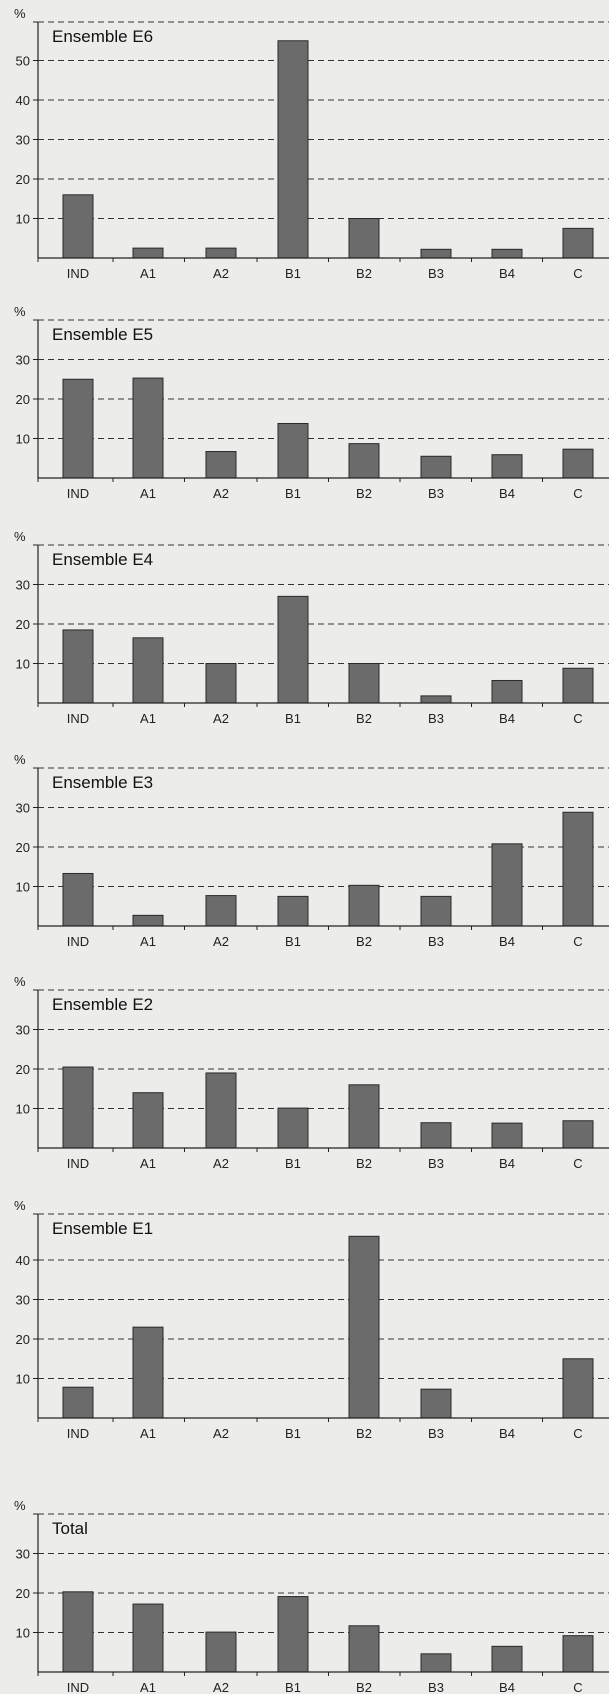 Image resolution: width=609 pixels, height=1694 pixels. I want to click on chart-title: Ensemble E5, so click(102, 334).